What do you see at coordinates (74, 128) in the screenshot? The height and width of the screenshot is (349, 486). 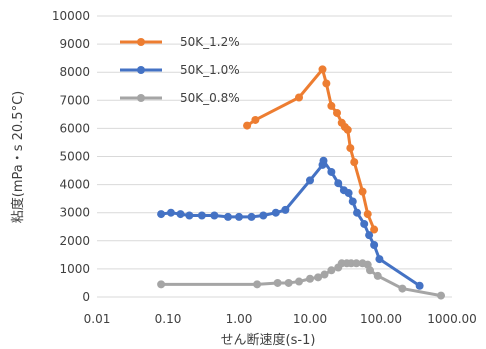 I see `y-tick-label: 6000` at bounding box center [74, 128].